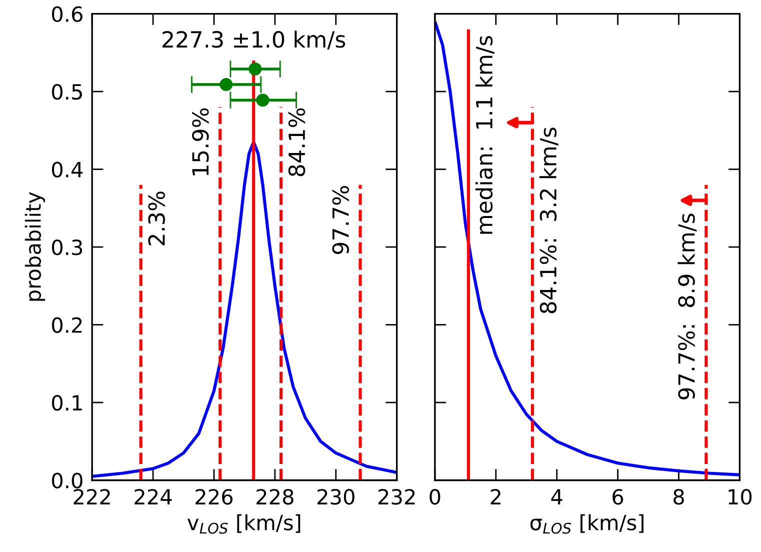 The height and width of the screenshot is (552, 761). Describe the element at coordinates (396, 496) in the screenshot. I see `x-tick-label: 232` at that location.